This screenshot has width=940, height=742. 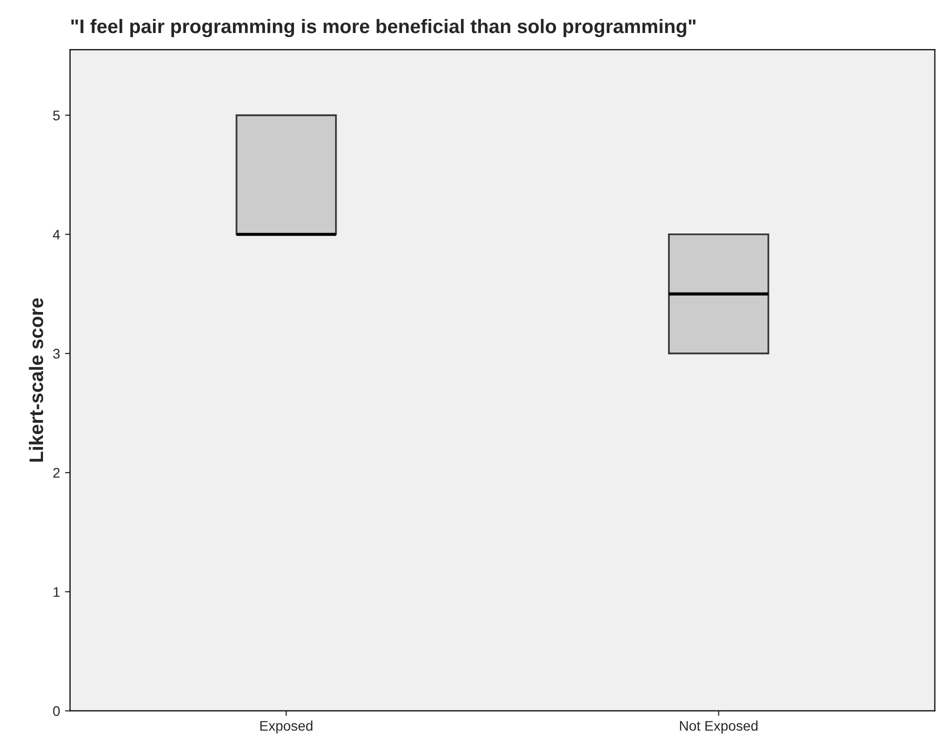 What do you see at coordinates (56, 711) in the screenshot?
I see `y-tick-label: 0` at bounding box center [56, 711].